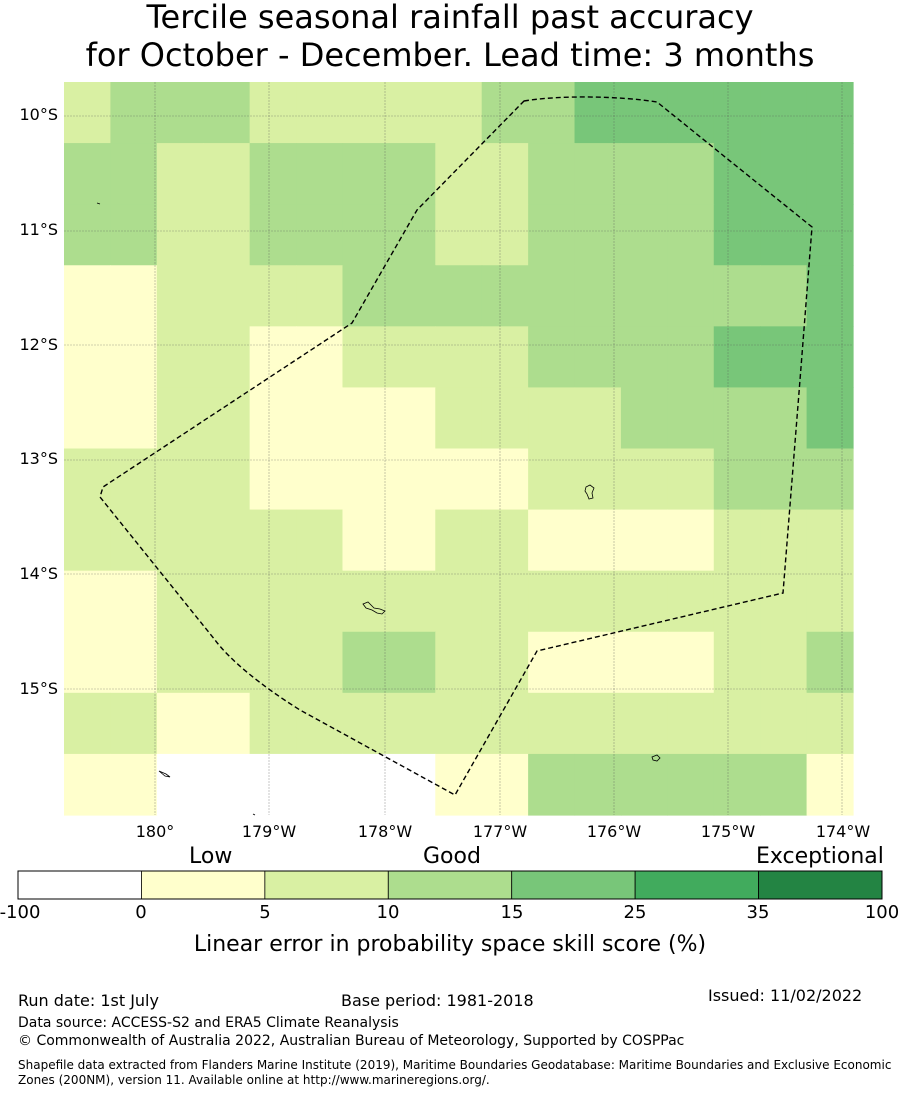 Image resolution: width=900 pixels, height=1095 pixels. I want to click on colorbar-frame, so click(450, 885).